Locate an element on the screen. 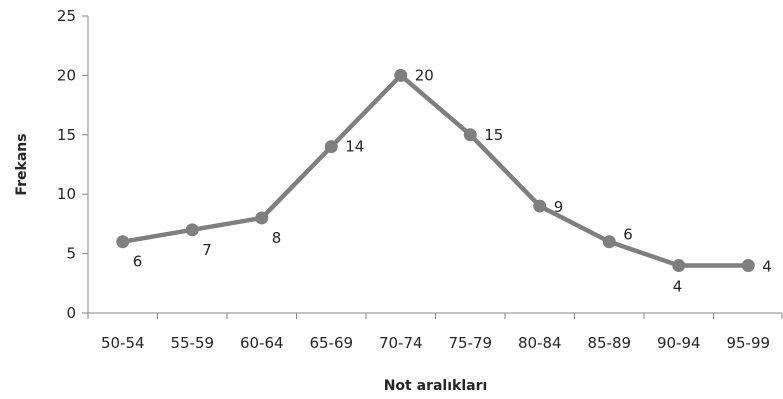  x-tick-label: 95-99 is located at coordinates (748, 343).